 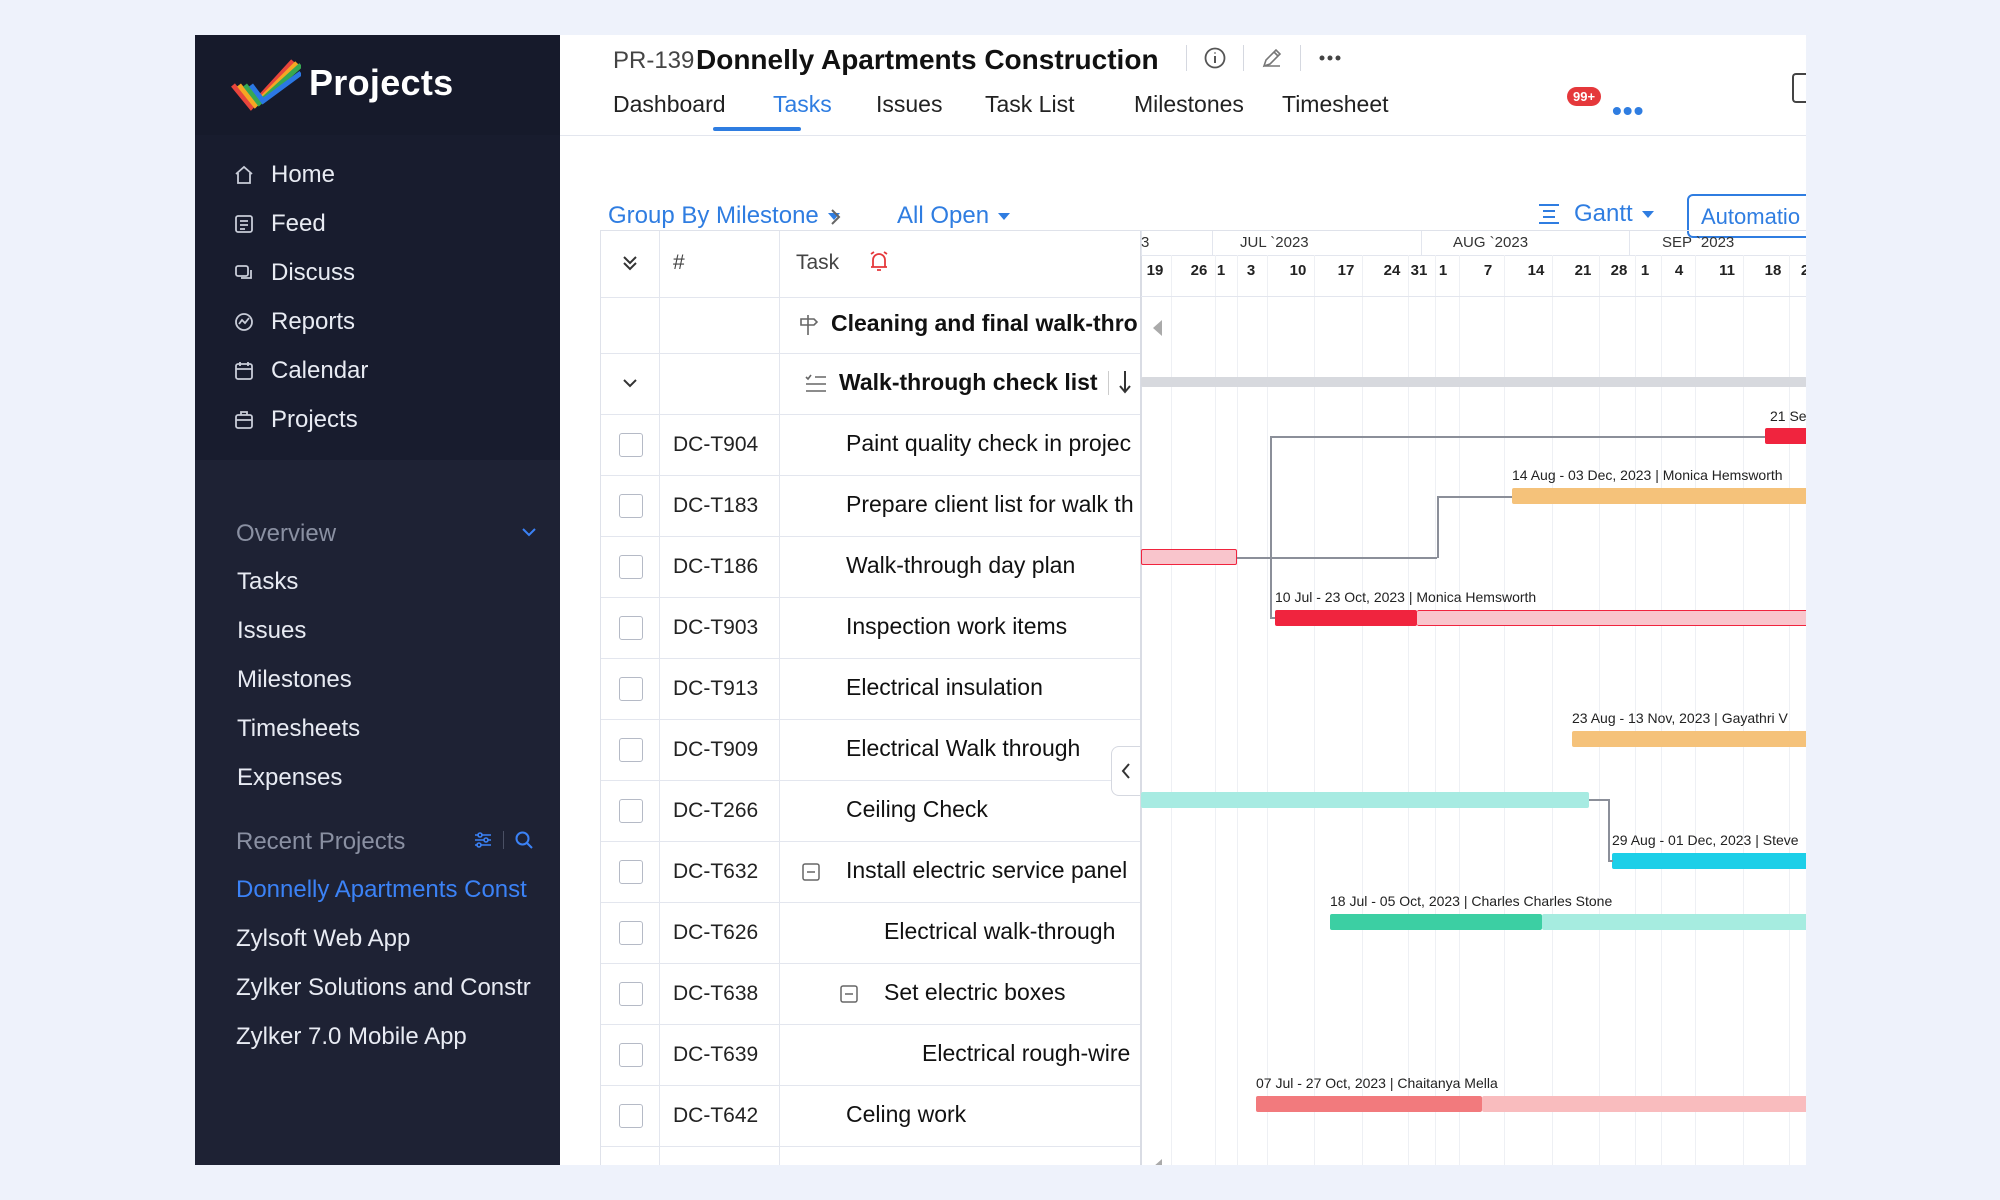 I want to click on table-row: DC-T186 Walk-through day plan, so click(x=871, y=567).